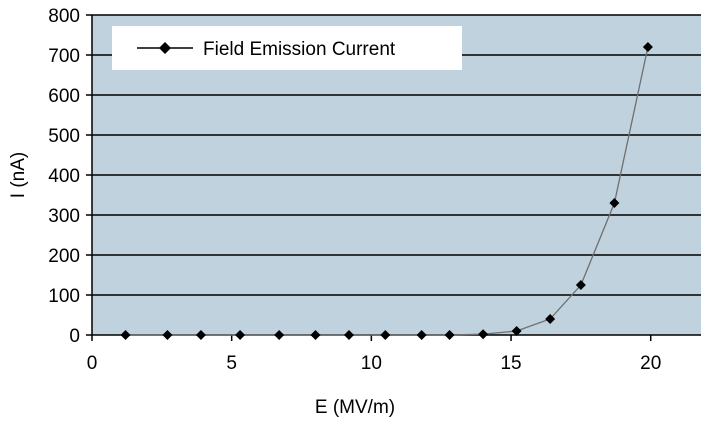 This screenshot has width=701, height=423. I want to click on y-tick-label: 400, so click(64, 176).